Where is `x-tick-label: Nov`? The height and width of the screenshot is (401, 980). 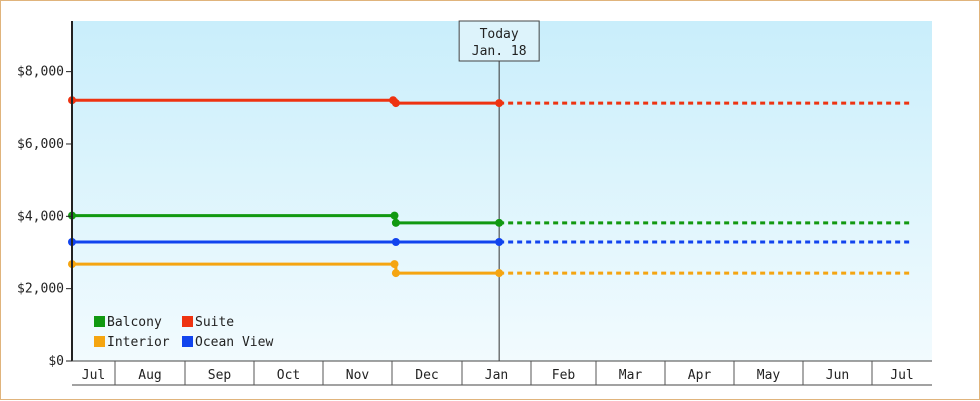
x-tick-label: Nov is located at coordinates (358, 375).